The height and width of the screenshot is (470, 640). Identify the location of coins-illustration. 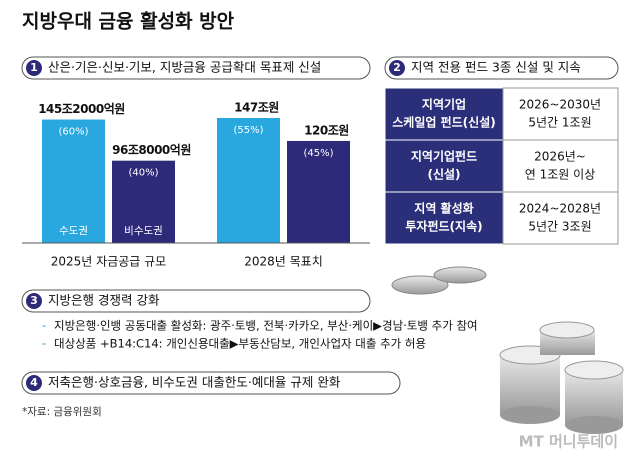
(507, 350).